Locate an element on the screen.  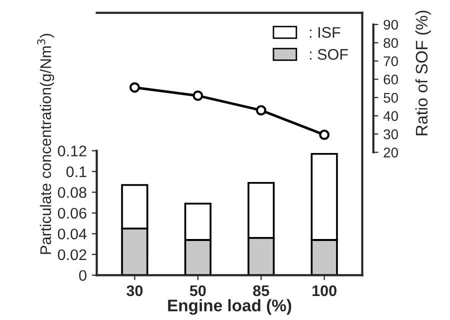
y-tick-label: 0.04 is located at coordinates (72, 234).